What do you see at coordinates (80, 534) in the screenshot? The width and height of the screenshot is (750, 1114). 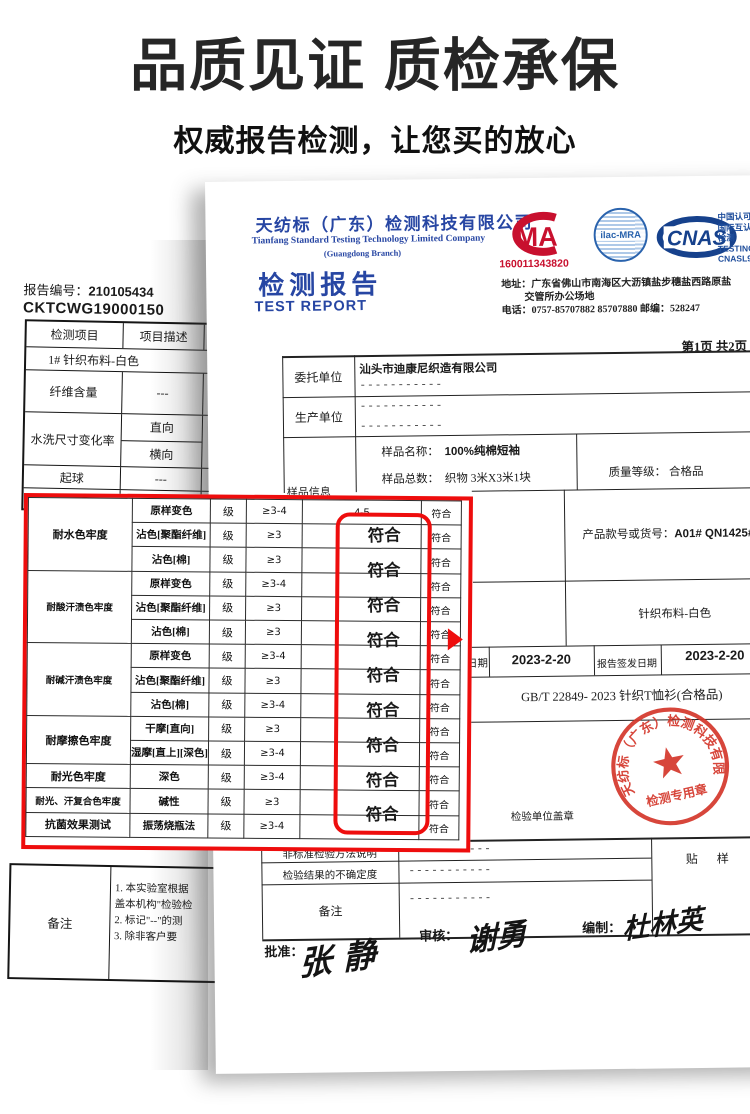 I see `test-item-name: 耐水色牢度` at bounding box center [80, 534].